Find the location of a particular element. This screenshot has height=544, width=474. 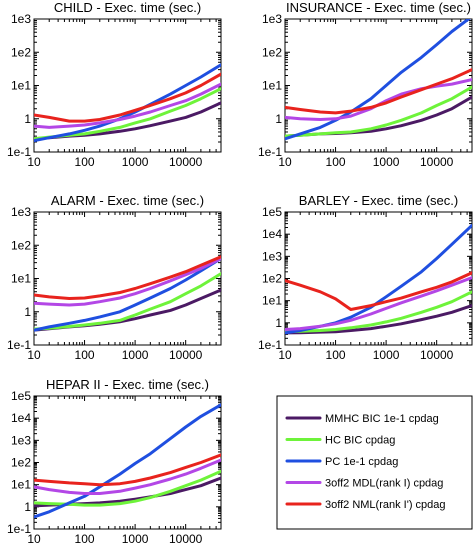

chart-title: BARLEY - Exec. time (sec.) is located at coordinates (378, 200).